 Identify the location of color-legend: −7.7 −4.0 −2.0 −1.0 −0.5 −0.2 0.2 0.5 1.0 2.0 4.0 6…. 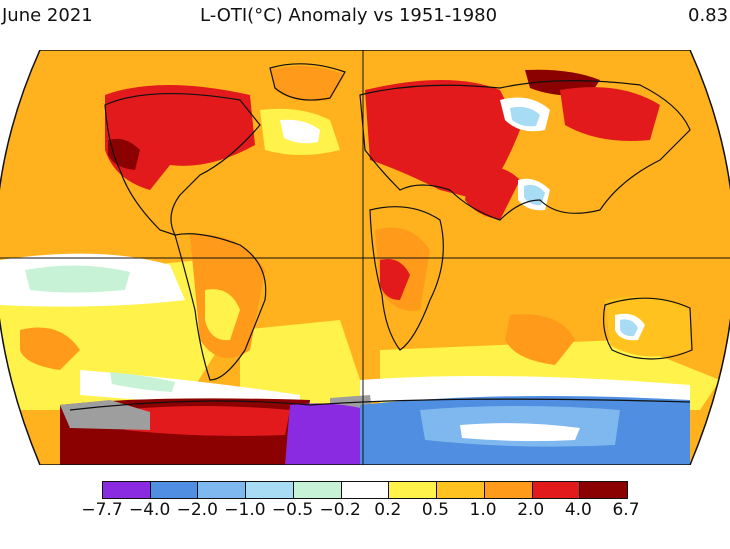
(365, 508).